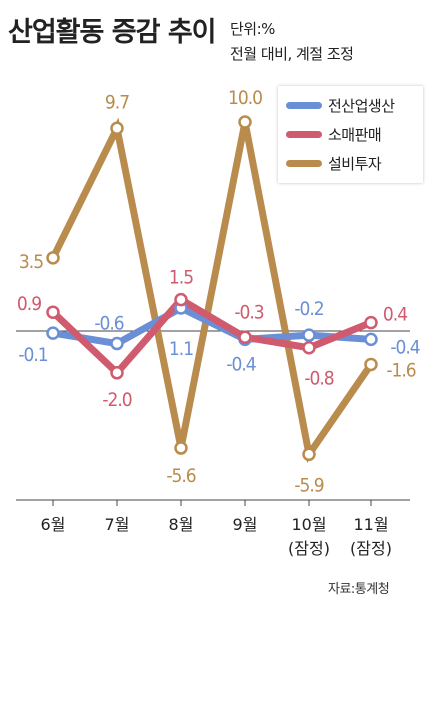 The width and height of the screenshot is (433, 709). Describe the element at coordinates (117, 102) in the screenshot. I see `data-label-investment-1: 9.7` at that location.